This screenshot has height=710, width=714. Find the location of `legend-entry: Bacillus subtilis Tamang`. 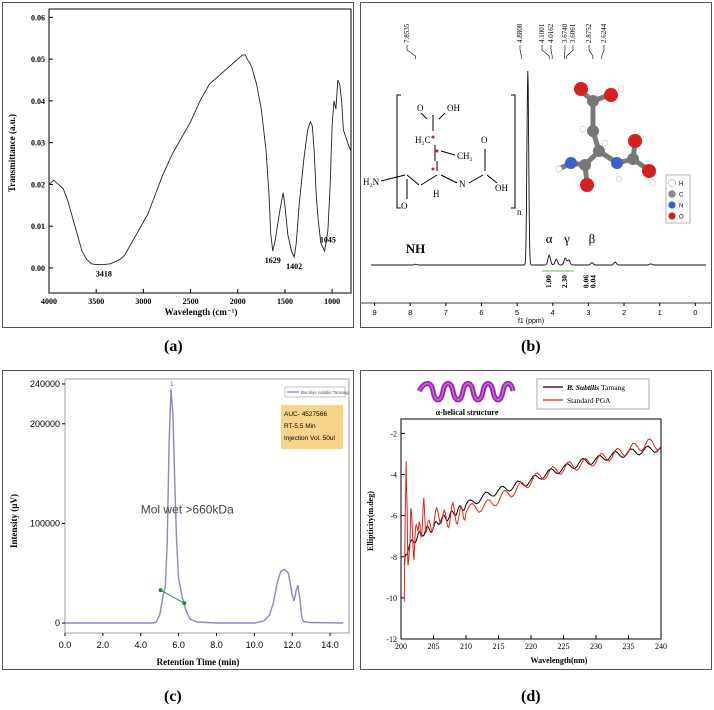

legend-entry: Bacillus subtilis Tamang is located at coordinates (325, 392).